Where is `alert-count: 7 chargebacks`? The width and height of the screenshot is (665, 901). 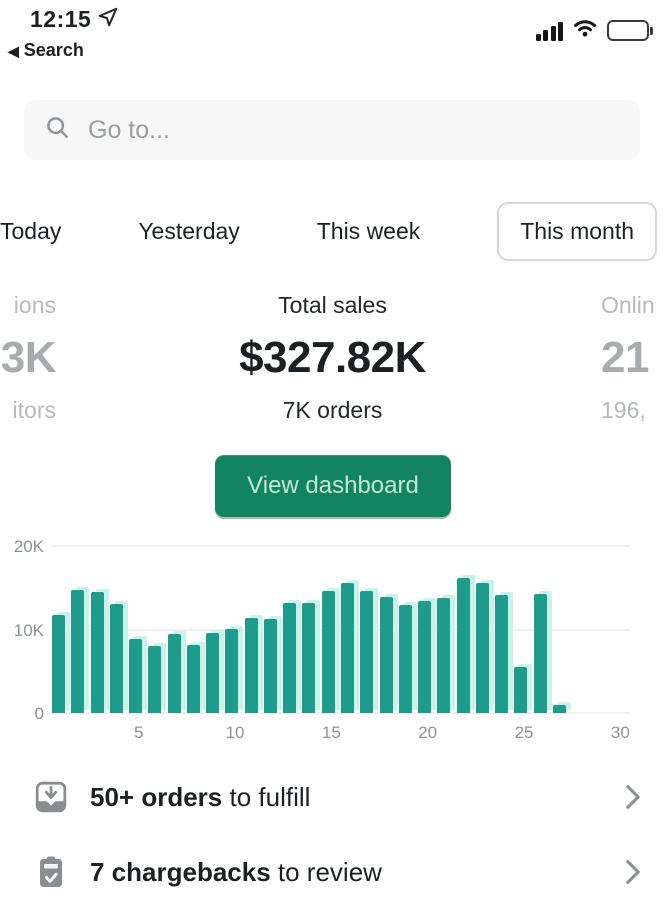
alert-count: 7 chargebacks is located at coordinates (180, 871).